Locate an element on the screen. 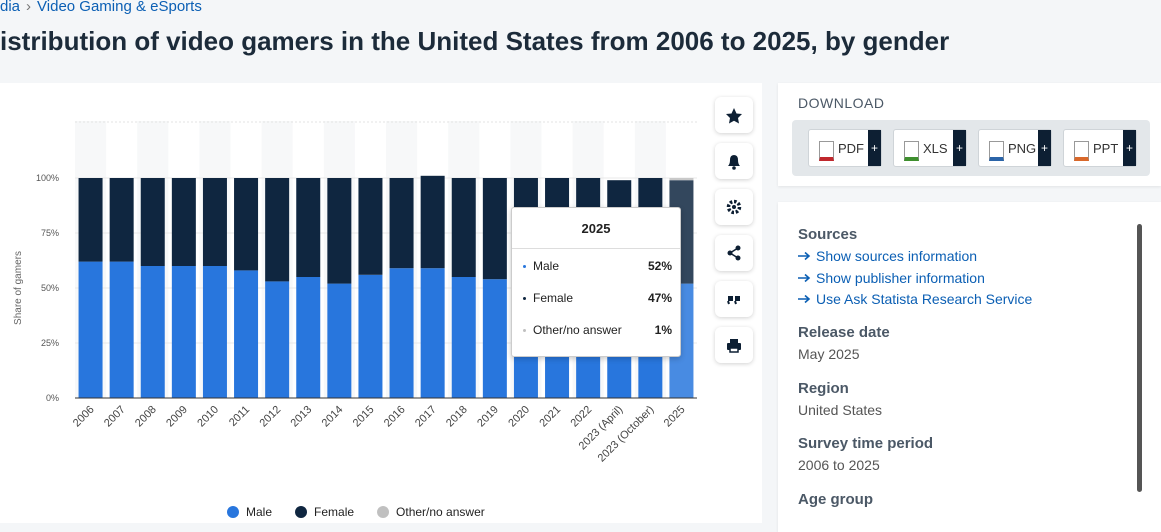  print-button is located at coordinates (734, 345).